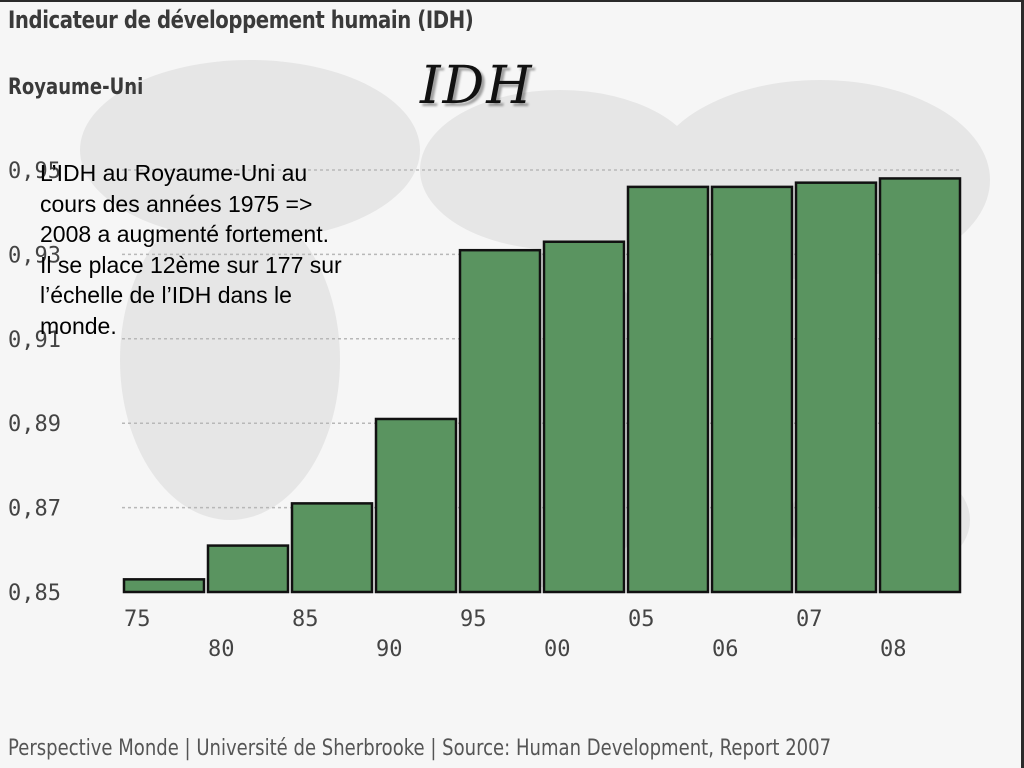 Image resolution: width=1024 pixels, height=768 pixels. Describe the element at coordinates (34, 255) in the screenshot. I see `y-tick-label: 0,93` at that location.